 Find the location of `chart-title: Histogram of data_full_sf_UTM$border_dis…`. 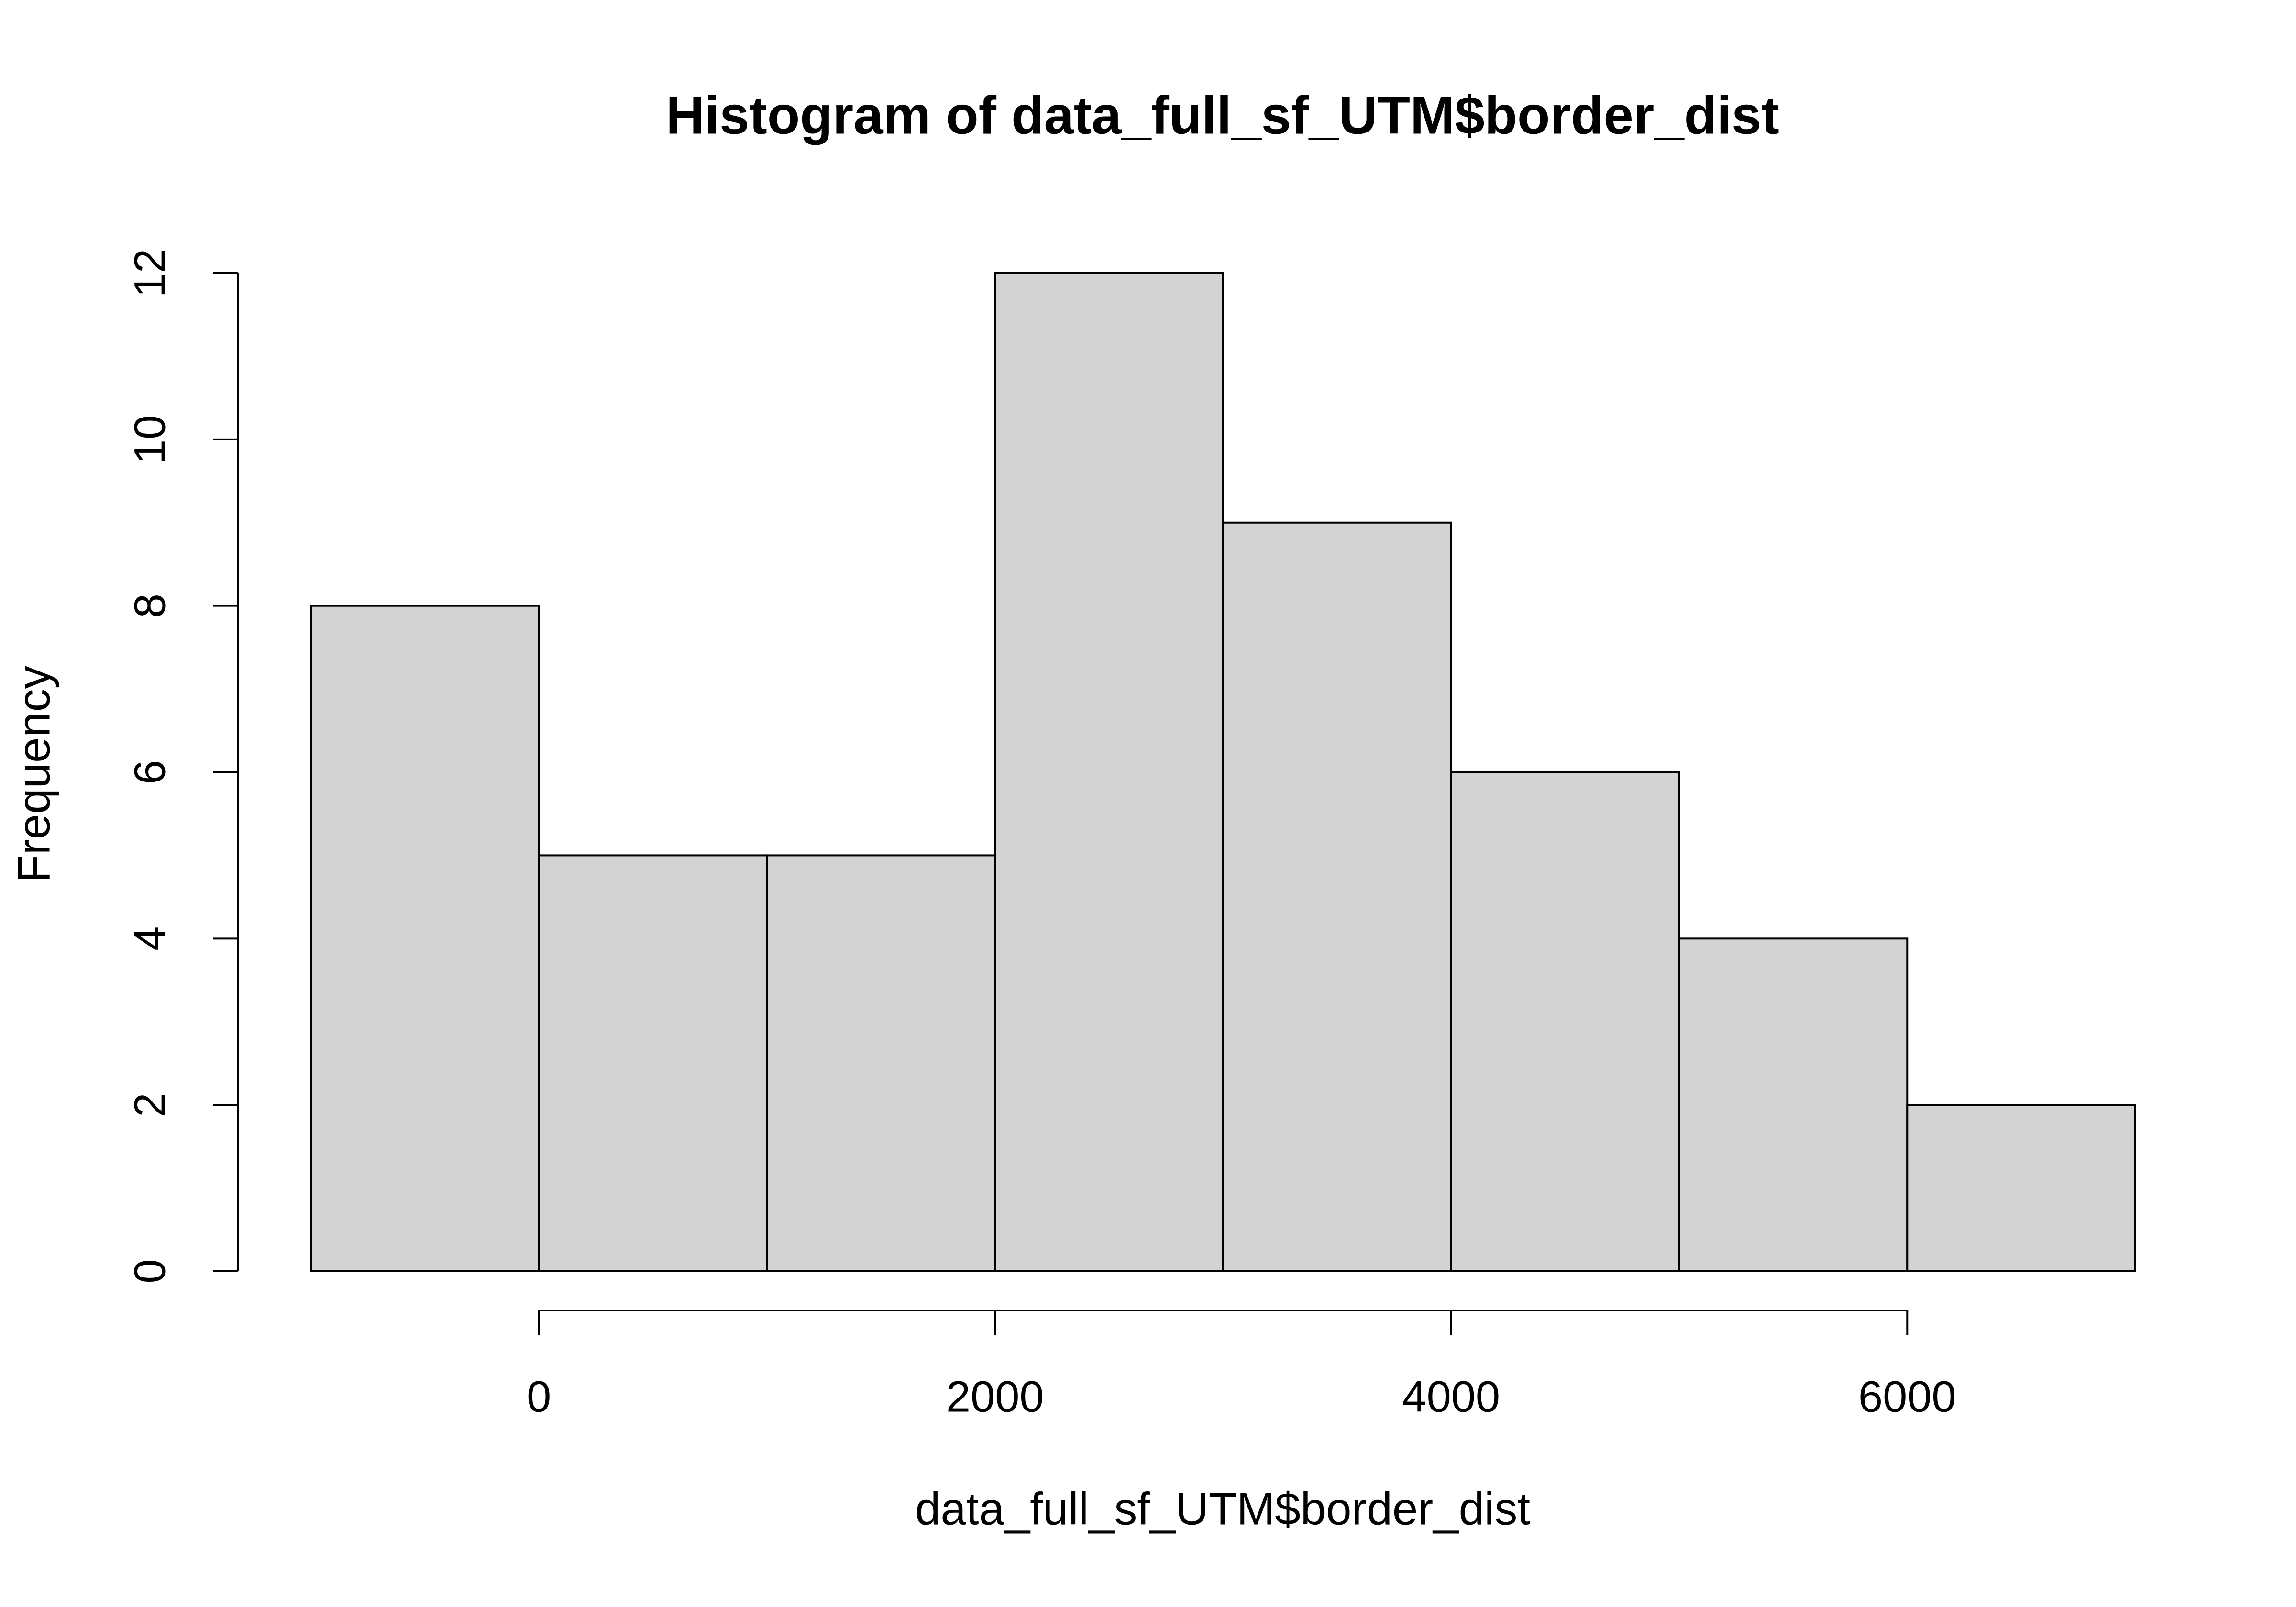

chart-title: Histogram of data_full_sf_UTM$border_dis… is located at coordinates (1222, 115).